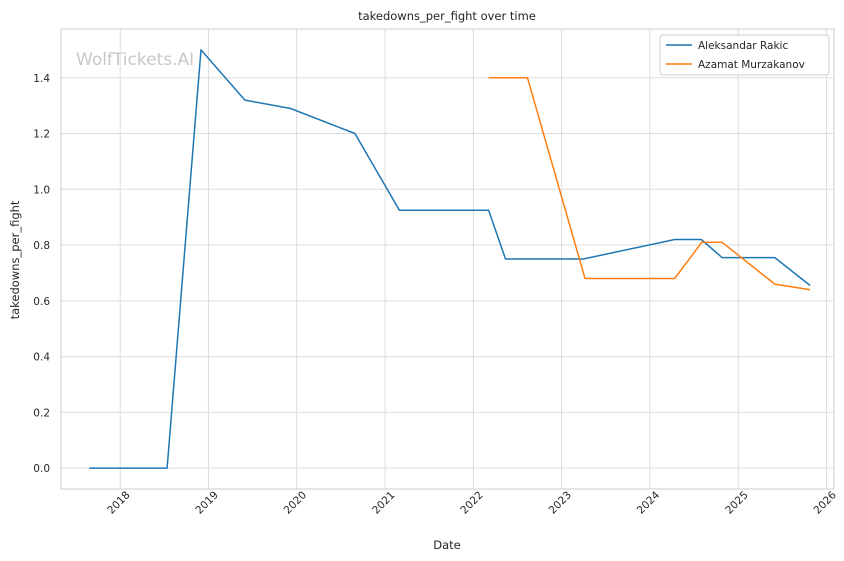 This screenshot has height=561, width=844. What do you see at coordinates (649, 184) in the screenshot?
I see `series-line` at bounding box center [649, 184].